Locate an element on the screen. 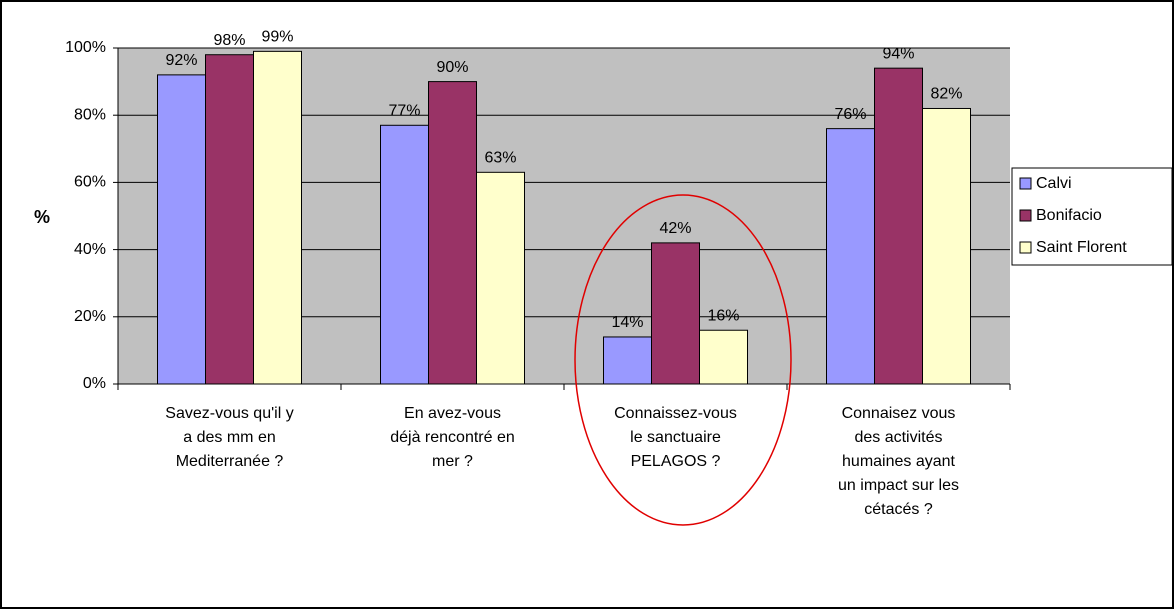 This screenshot has height=609, width=1174. value-label: 42% is located at coordinates (675, 228).